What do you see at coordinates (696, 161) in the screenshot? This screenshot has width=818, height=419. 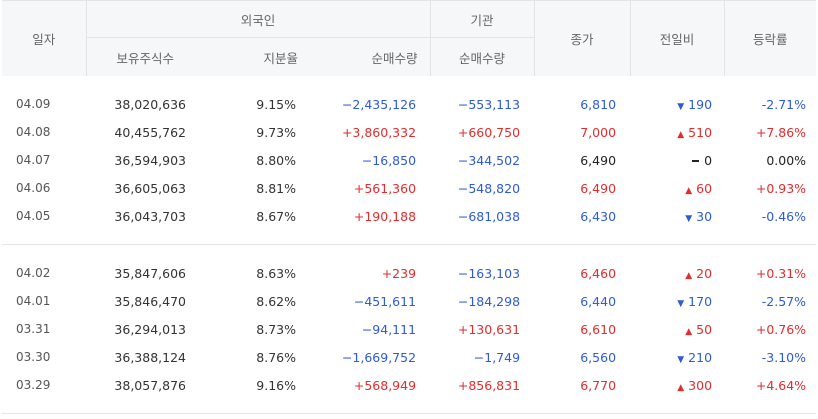 I see `dash-icon` at bounding box center [696, 161].